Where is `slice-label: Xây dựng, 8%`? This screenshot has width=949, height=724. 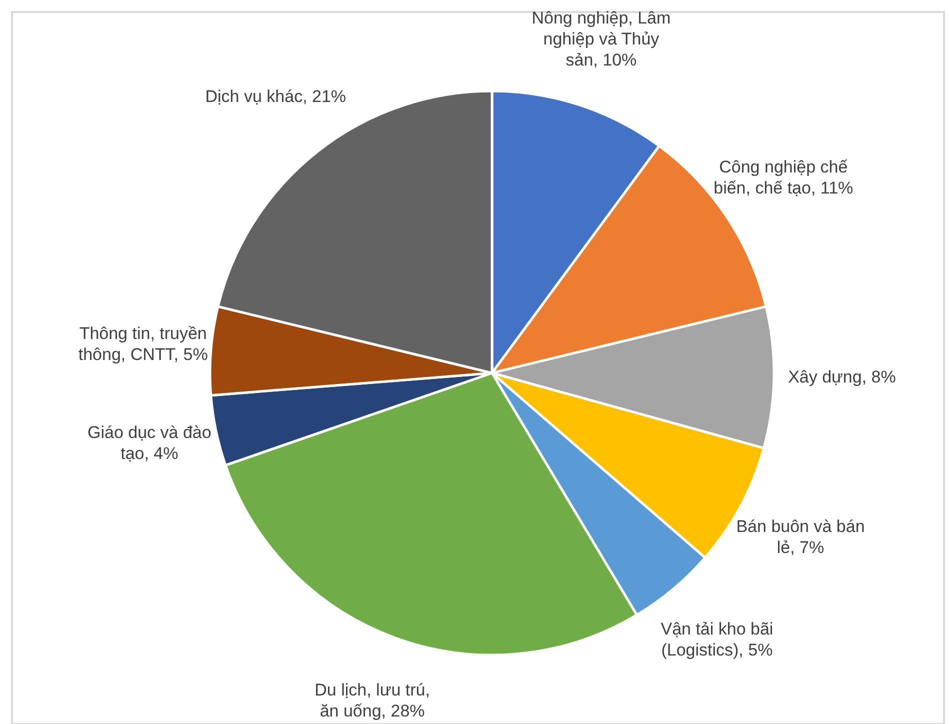 slice-label: Xây dựng, 8% is located at coordinates (842, 378).